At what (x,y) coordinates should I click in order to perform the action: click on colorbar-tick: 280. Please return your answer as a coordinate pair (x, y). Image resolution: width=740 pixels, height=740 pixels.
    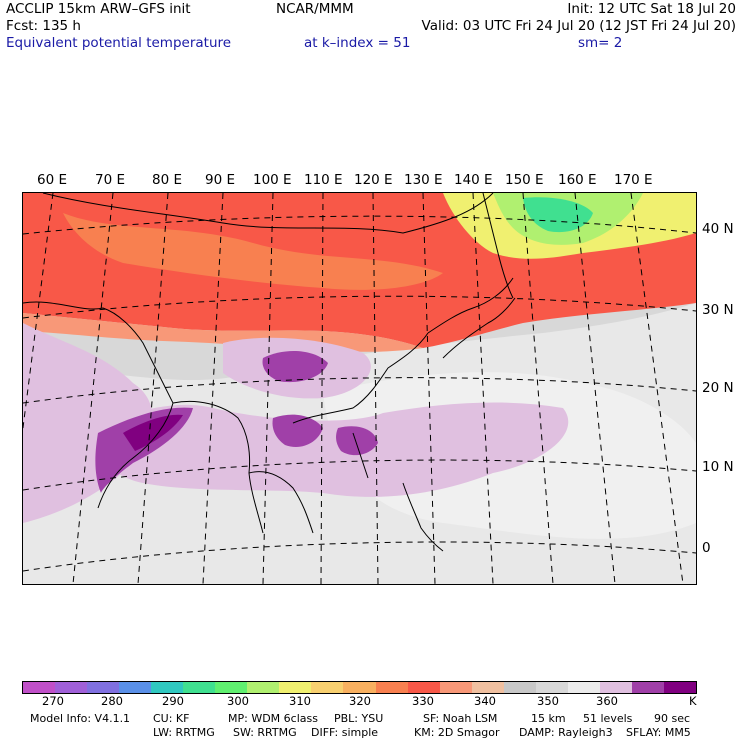
    Looking at the image, I should click on (112, 701).